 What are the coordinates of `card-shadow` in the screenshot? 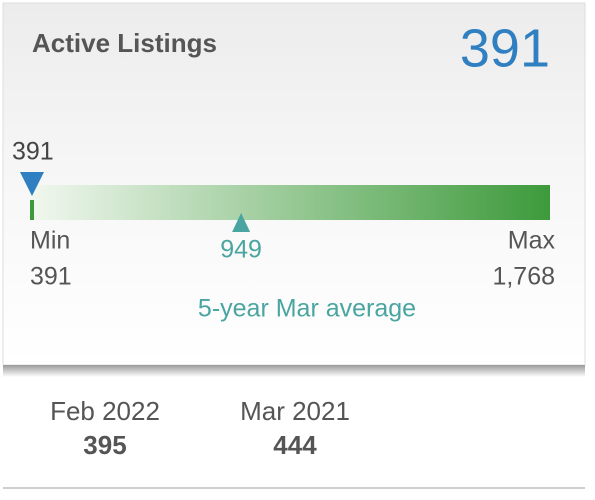 It's located at (294, 371).